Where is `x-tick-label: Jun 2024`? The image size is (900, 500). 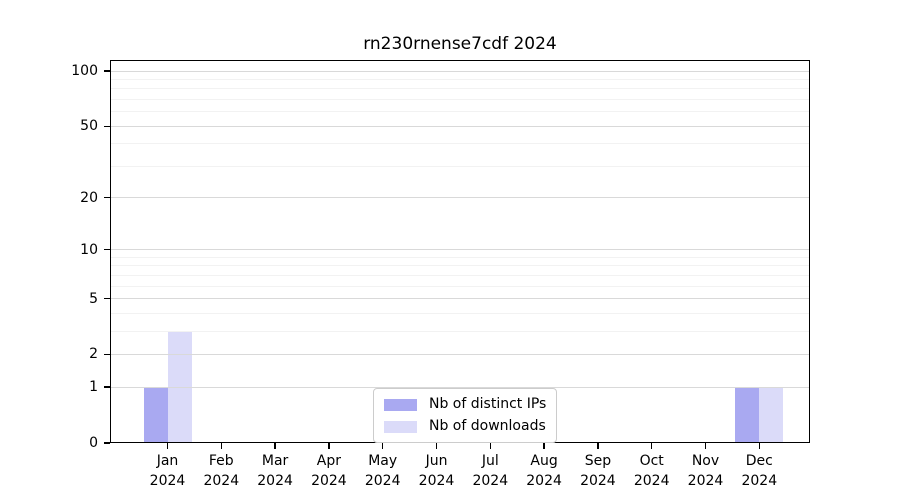
x-tick-label: Jun 2024 is located at coordinates (437, 471).